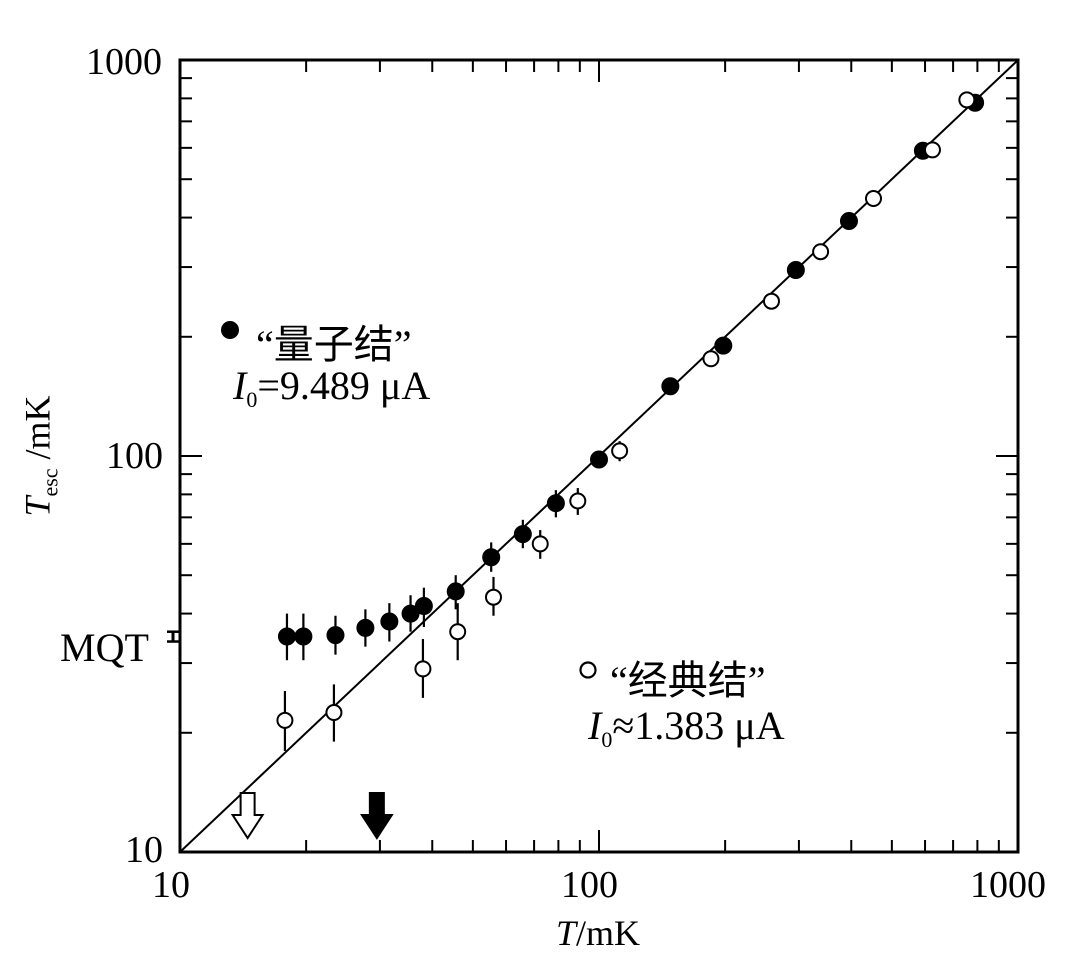 Image resolution: width=1080 pixels, height=963 pixels. I want to click on filled-arrow-down-icon, so click(377, 816).